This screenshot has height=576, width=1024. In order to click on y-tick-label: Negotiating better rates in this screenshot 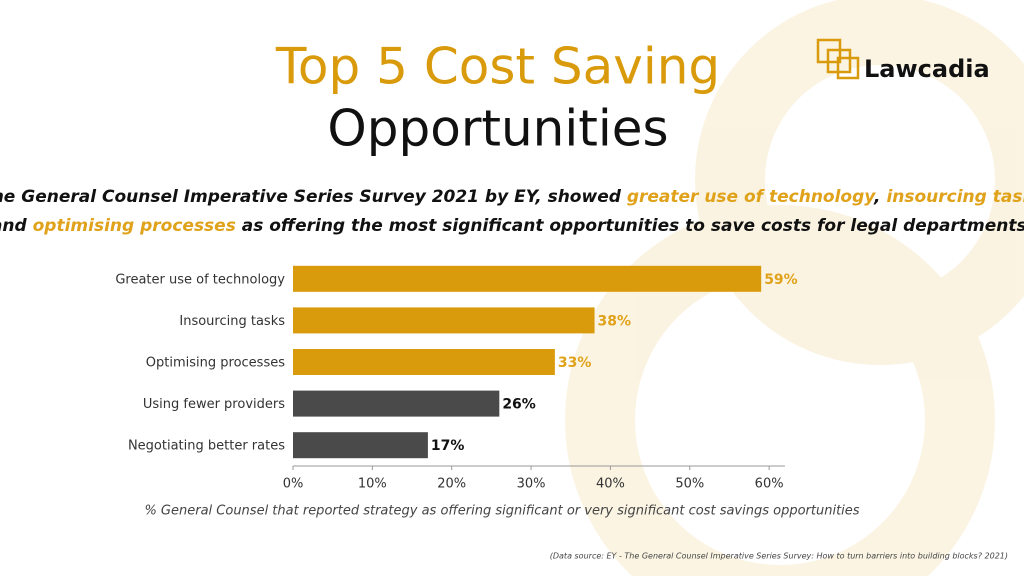, I will do `click(206, 446)`.